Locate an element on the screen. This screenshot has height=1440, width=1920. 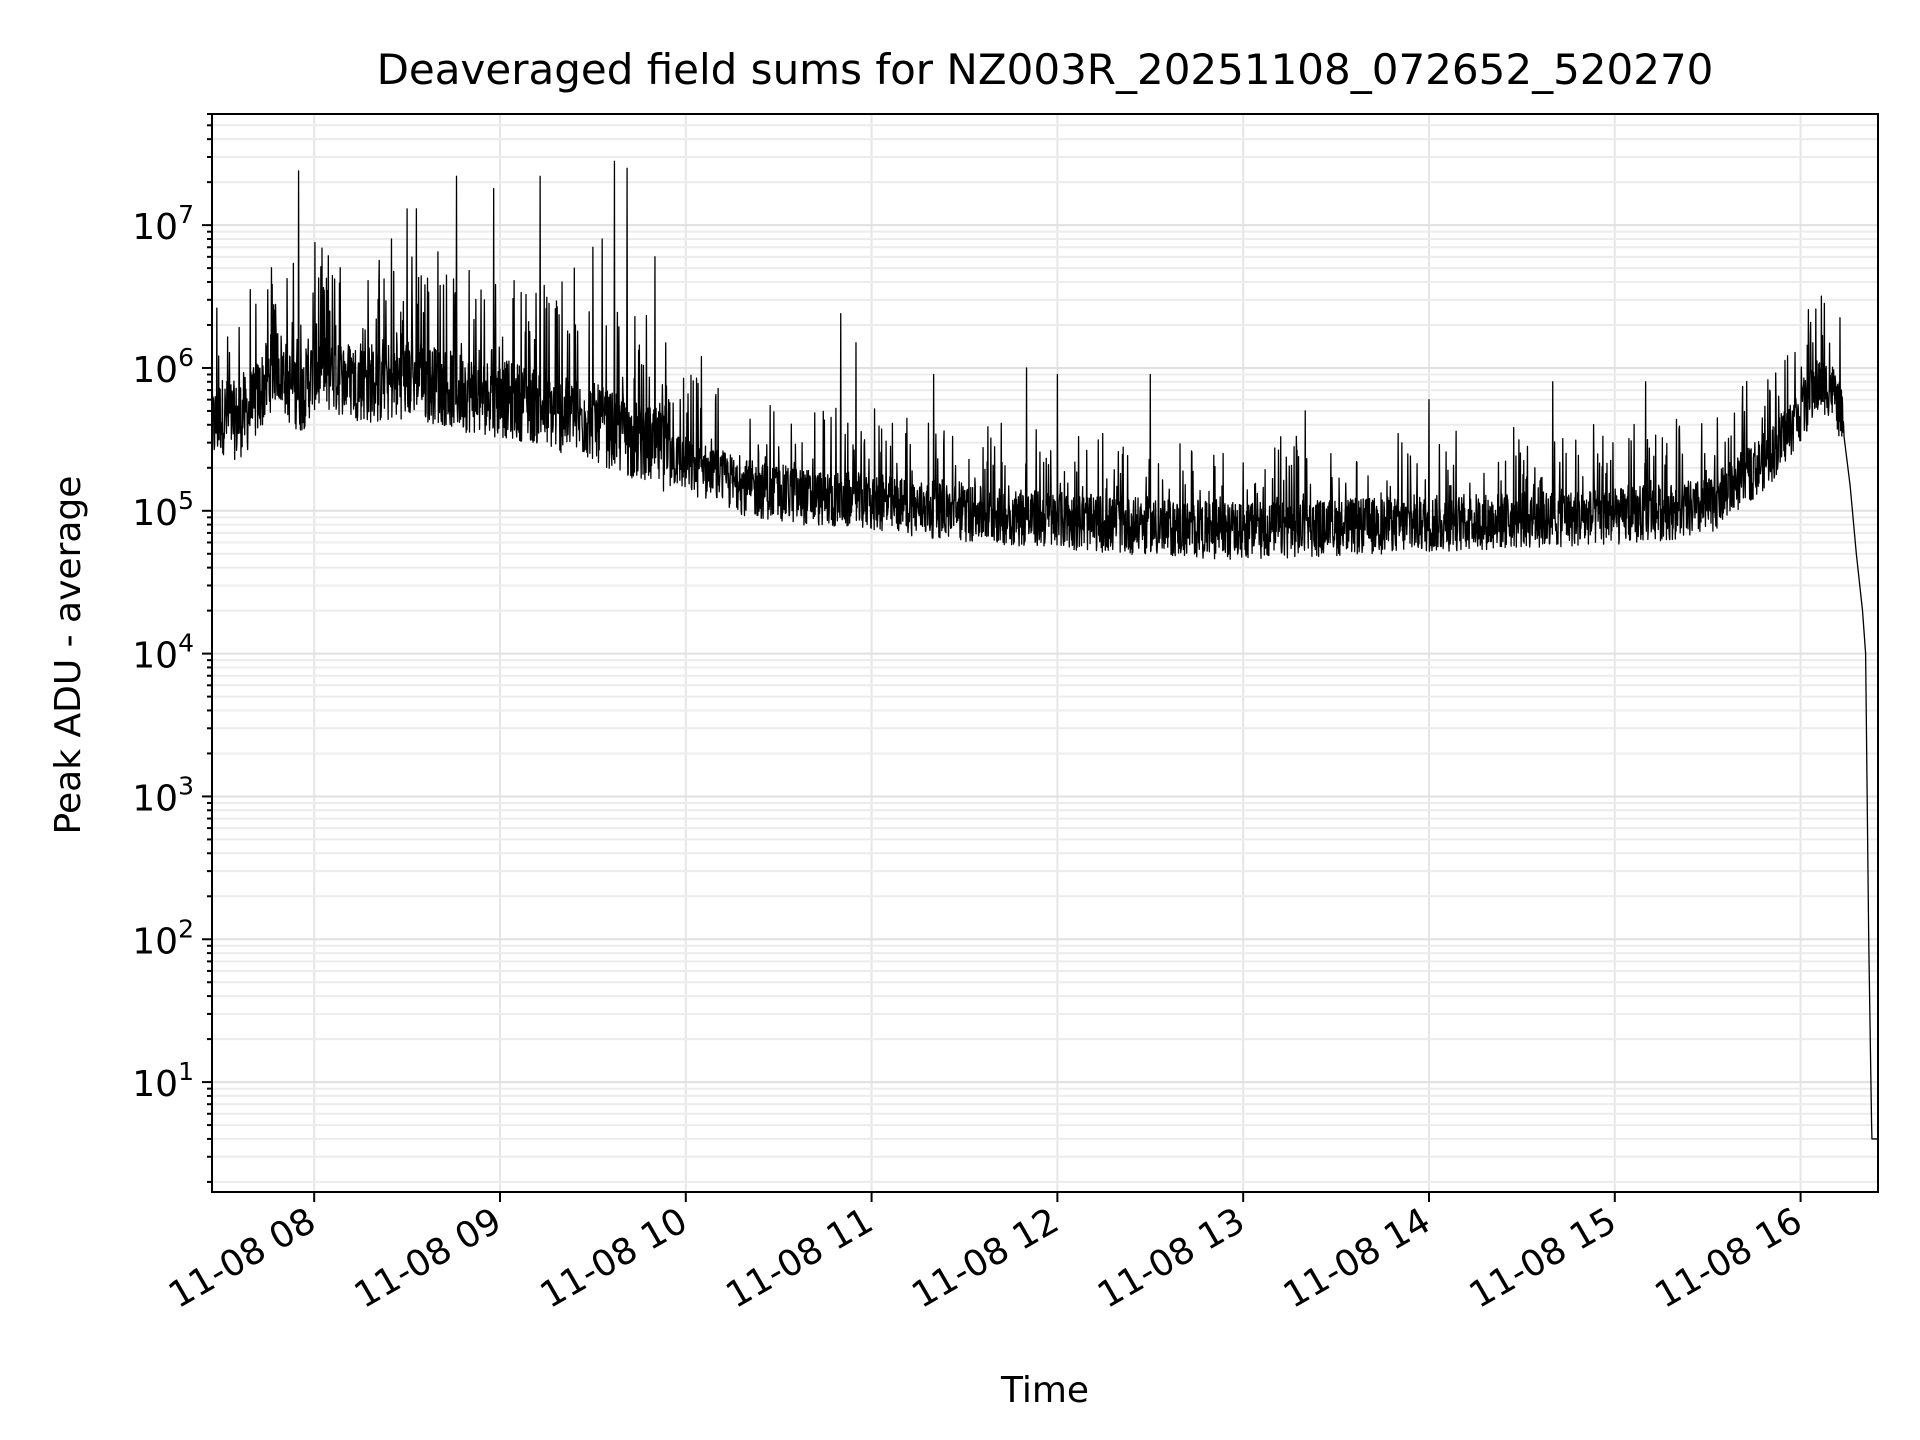
y-tick-exponent: 7 is located at coordinates (186, 214).